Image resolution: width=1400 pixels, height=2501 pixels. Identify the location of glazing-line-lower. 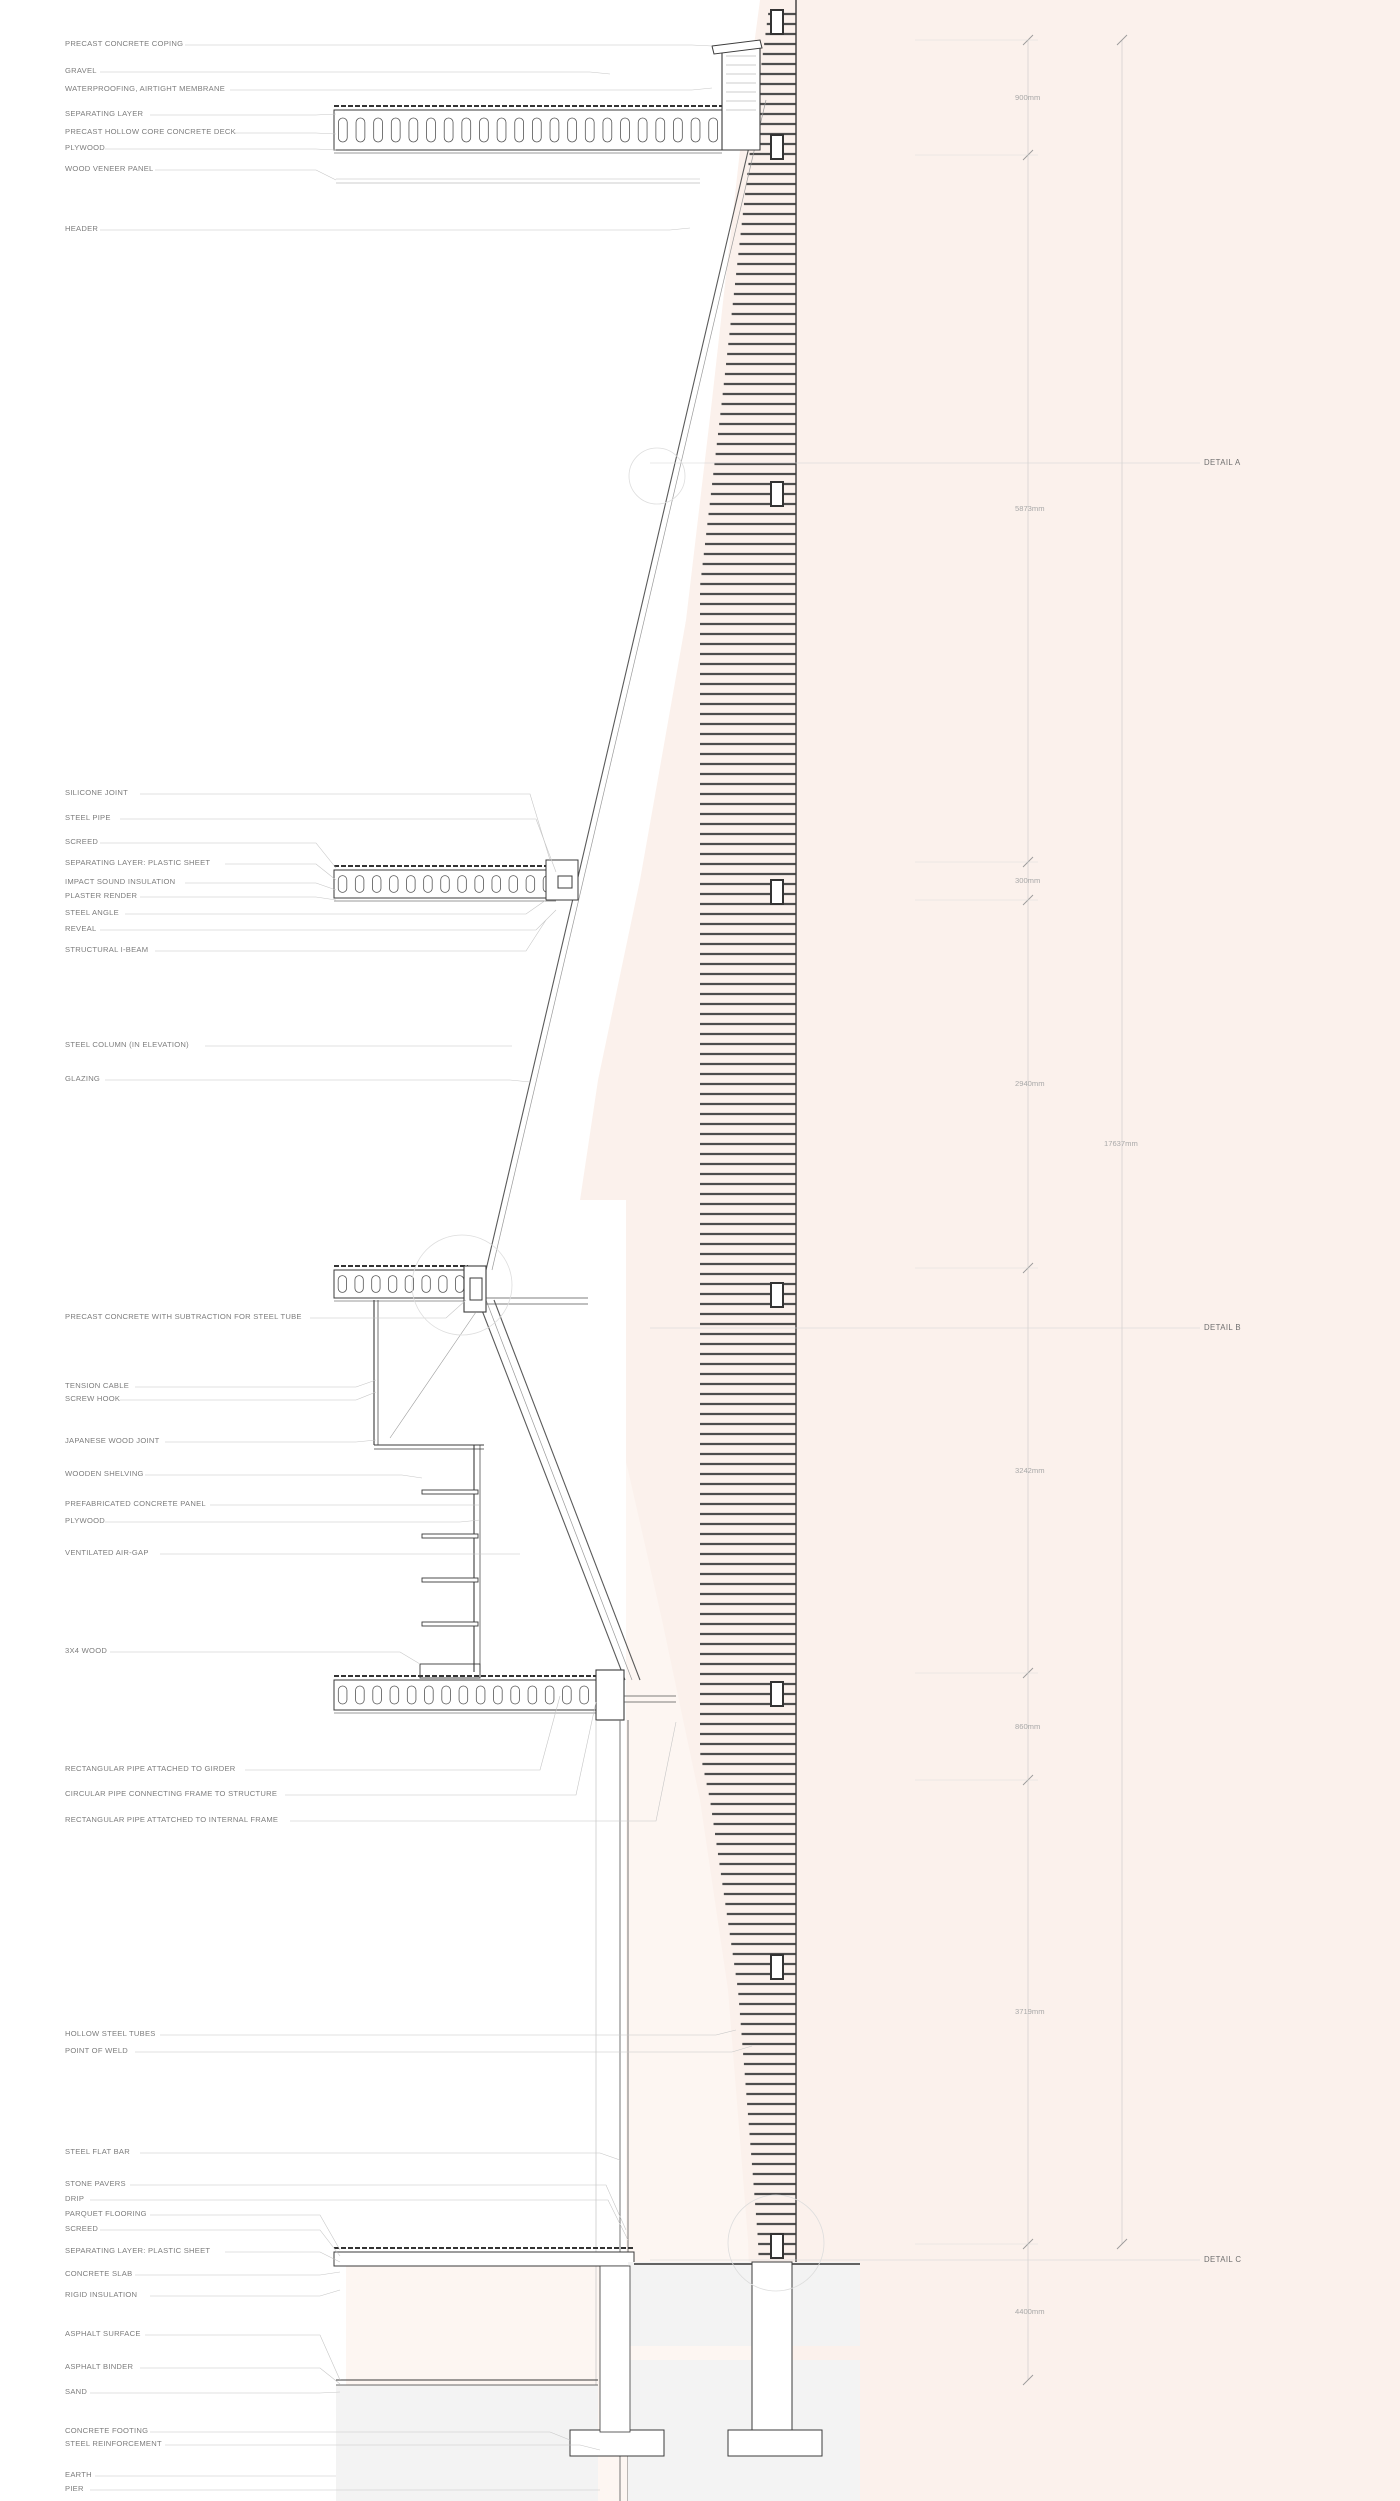
(551, 1490).